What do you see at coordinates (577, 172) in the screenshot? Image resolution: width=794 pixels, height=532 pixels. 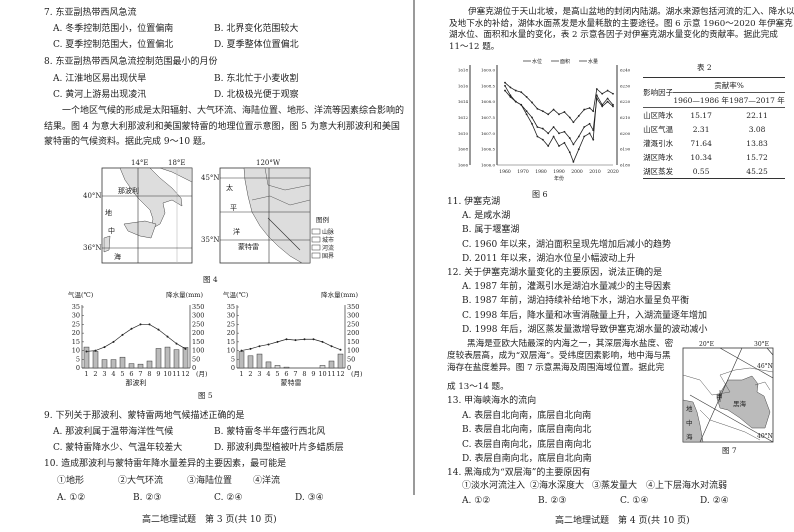 I see `x-tick: 2000` at bounding box center [577, 172].